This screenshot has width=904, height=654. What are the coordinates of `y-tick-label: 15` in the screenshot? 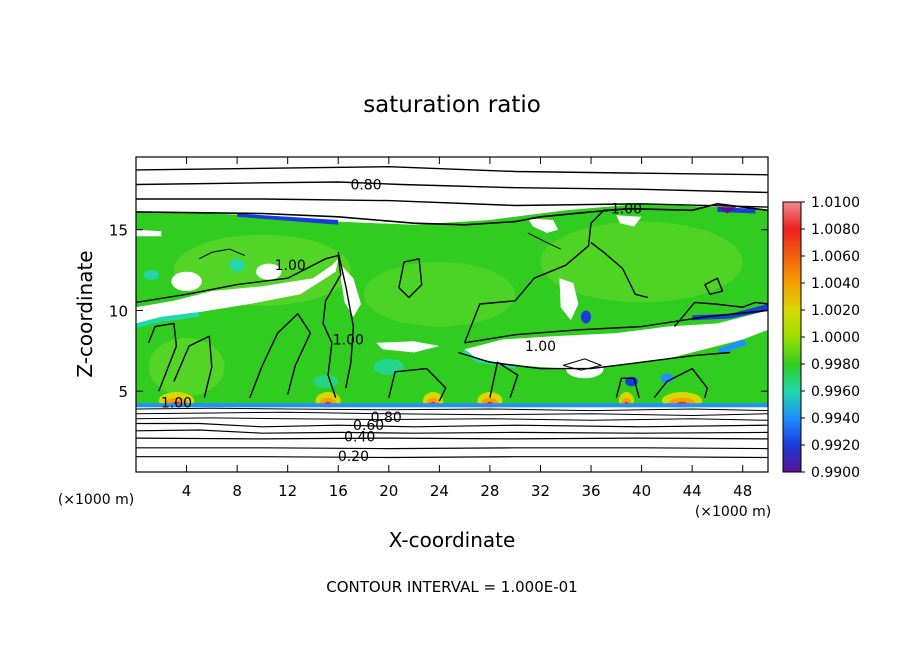 It's located at (118, 231).